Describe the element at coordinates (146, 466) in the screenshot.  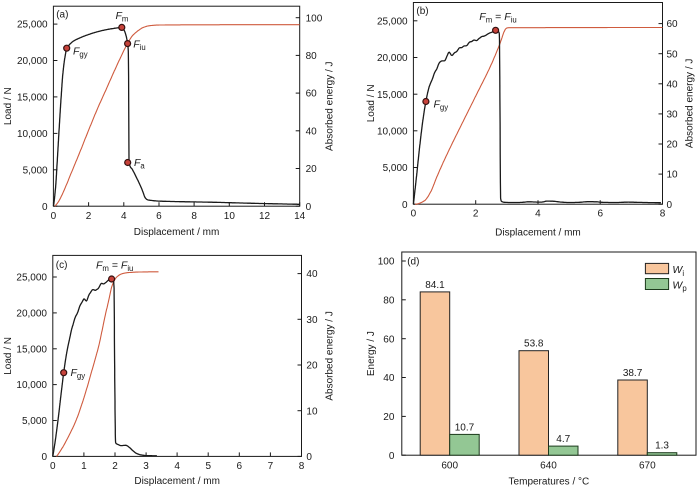
I see `svg-text: 3` at that location.